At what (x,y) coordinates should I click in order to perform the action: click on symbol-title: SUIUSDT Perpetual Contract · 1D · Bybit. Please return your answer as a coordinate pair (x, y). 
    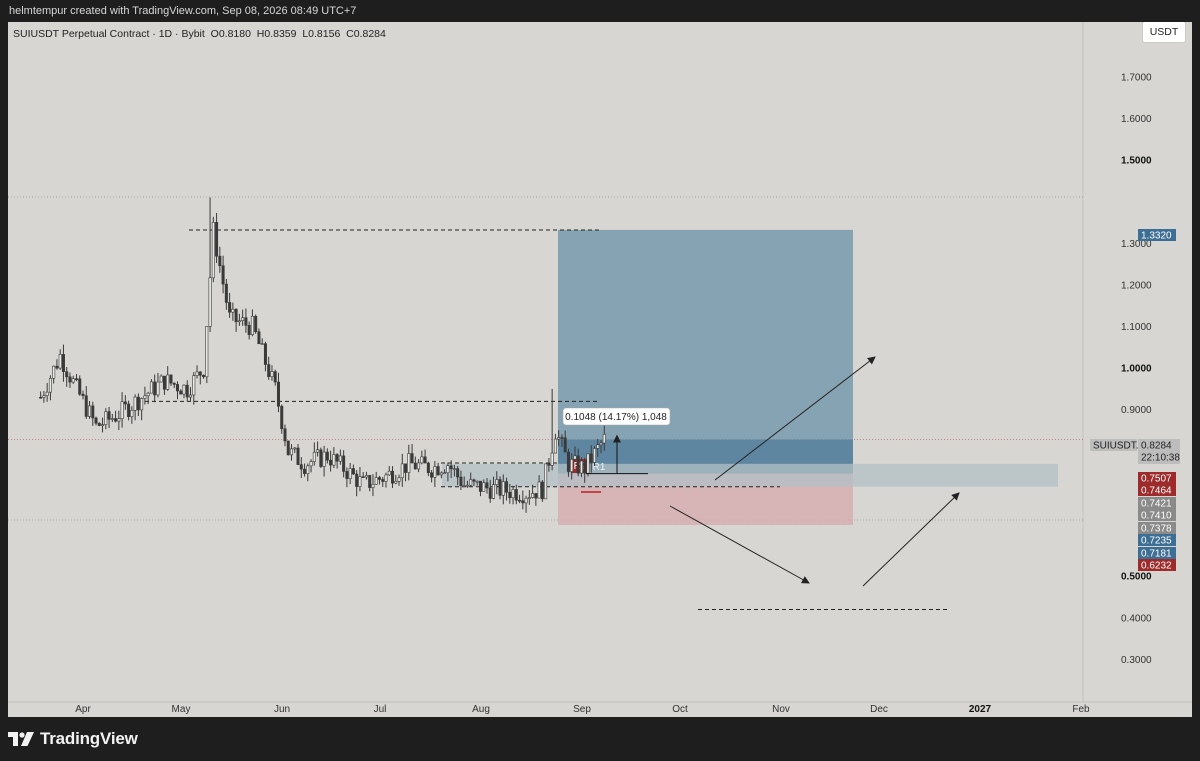
    Looking at the image, I should click on (109, 34).